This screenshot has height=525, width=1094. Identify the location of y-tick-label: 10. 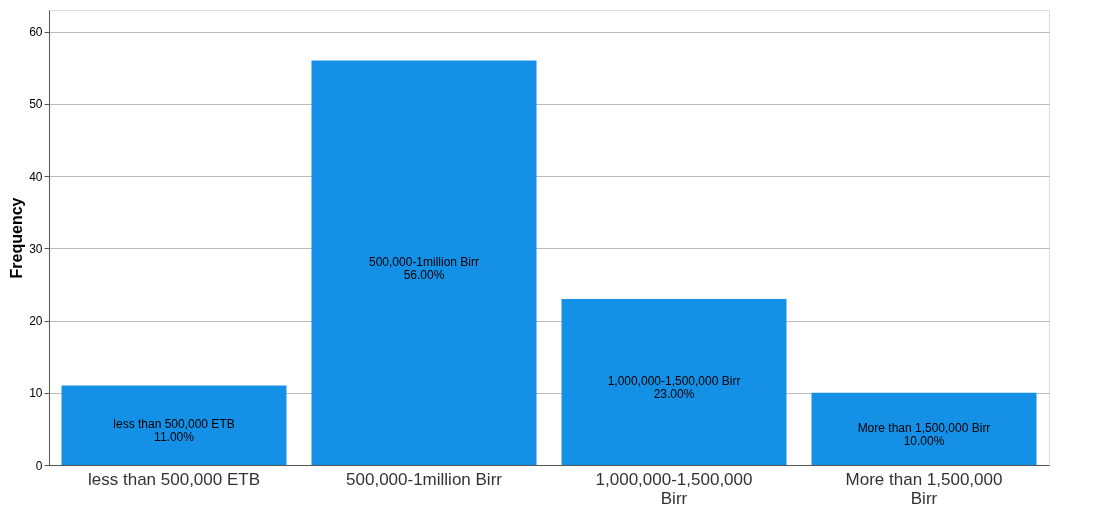
(36, 393).